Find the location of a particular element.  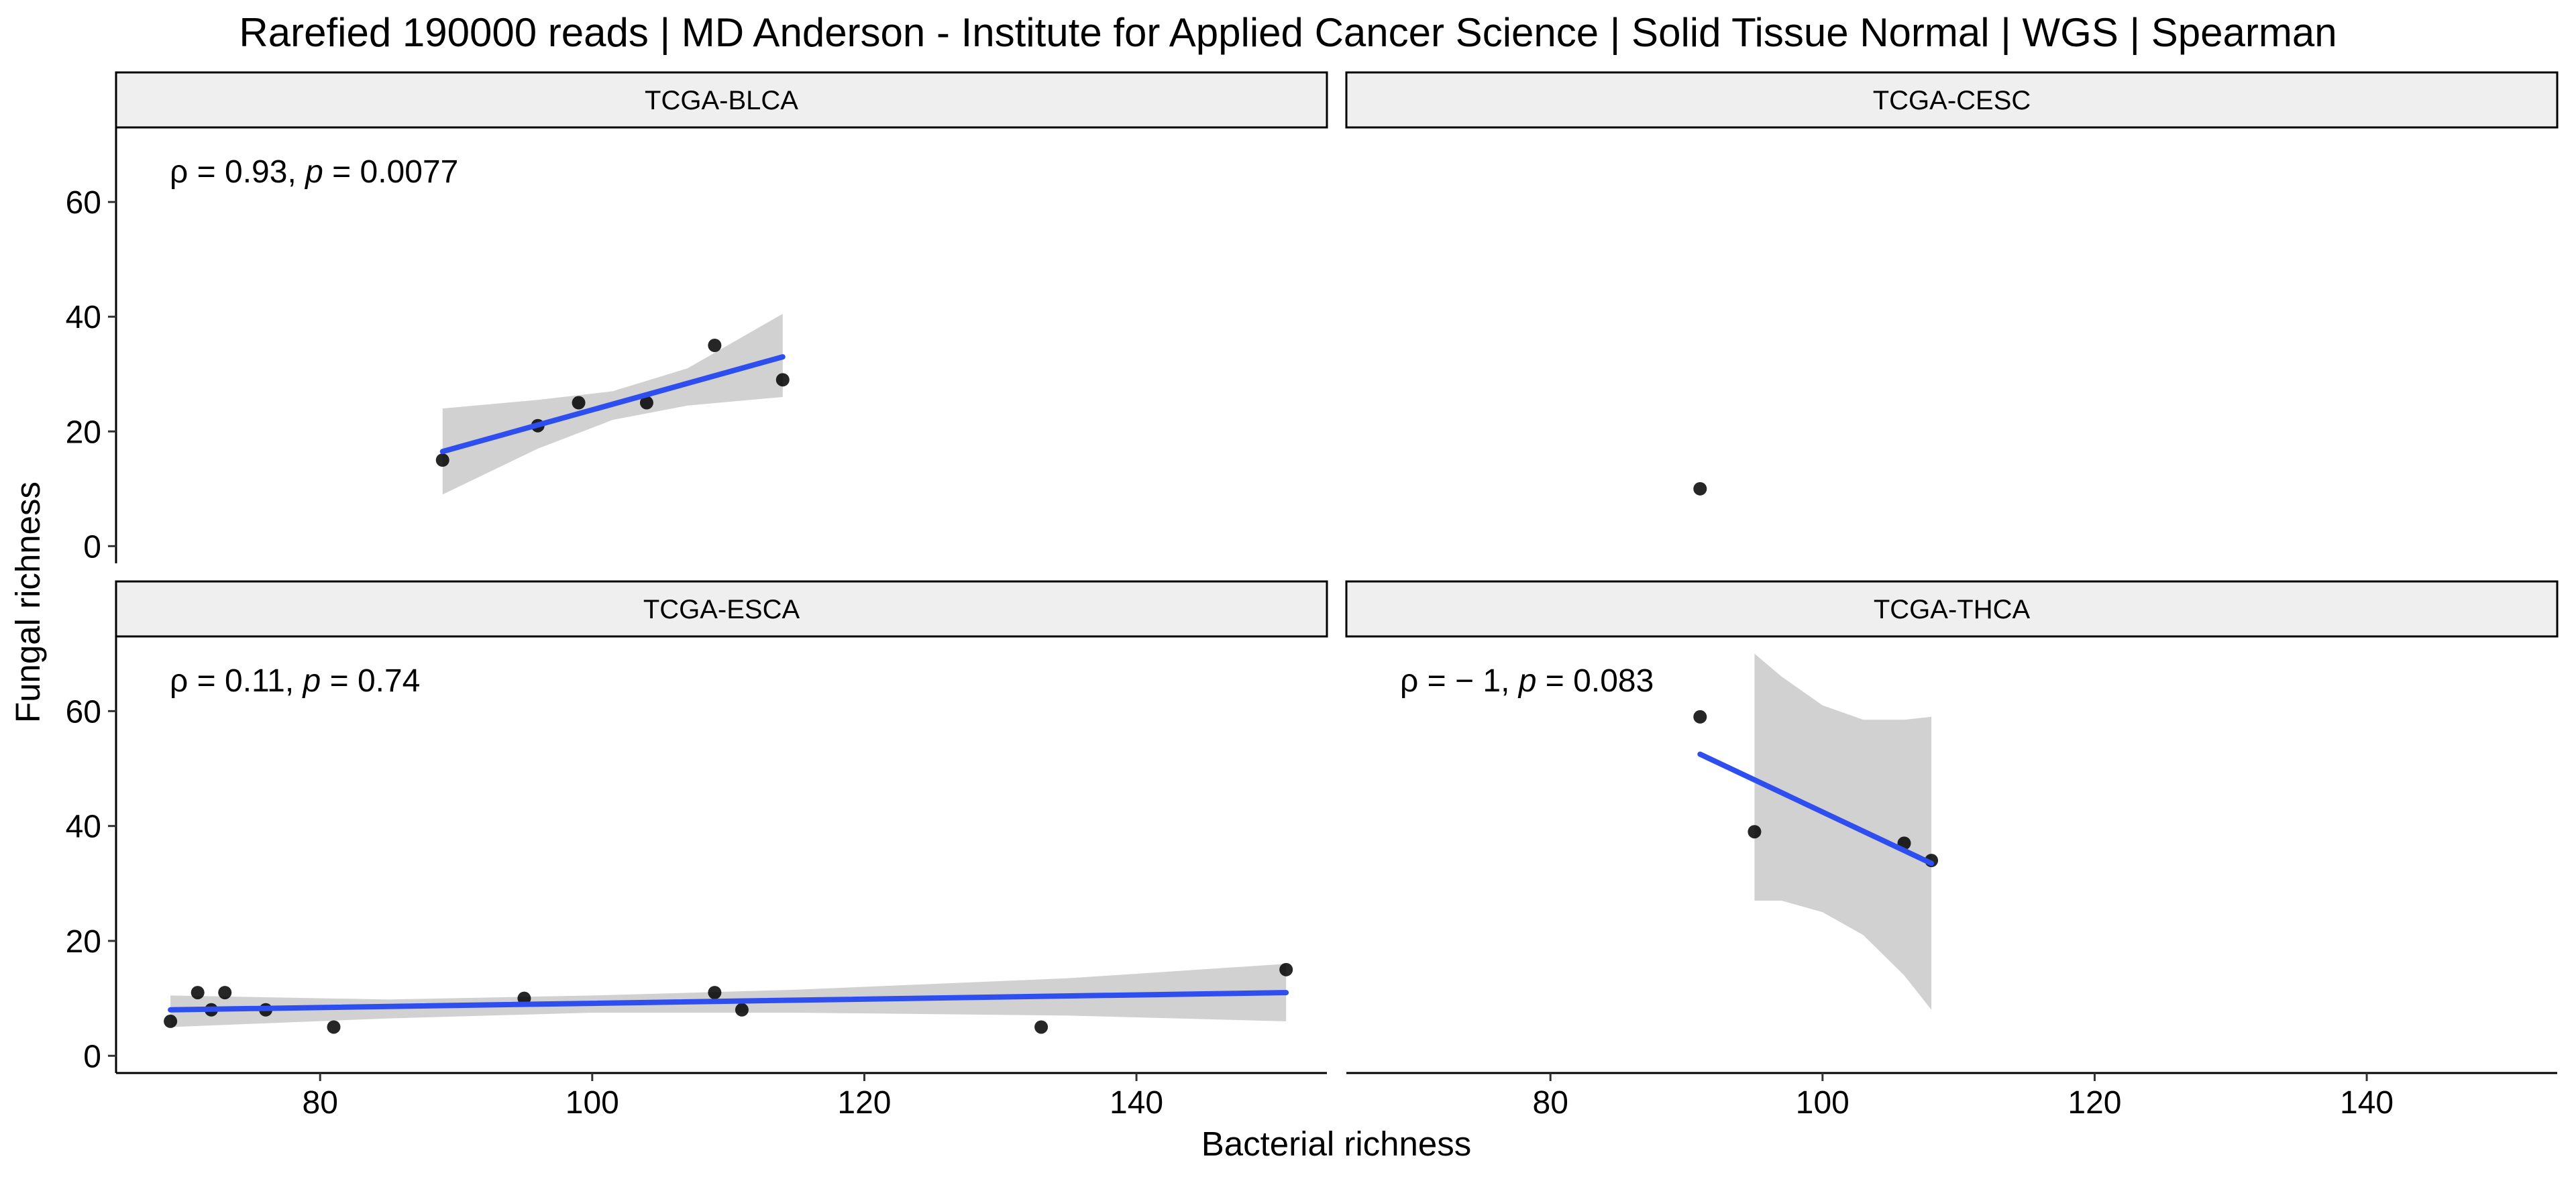

rho-value: − 1 is located at coordinates (1478, 681).